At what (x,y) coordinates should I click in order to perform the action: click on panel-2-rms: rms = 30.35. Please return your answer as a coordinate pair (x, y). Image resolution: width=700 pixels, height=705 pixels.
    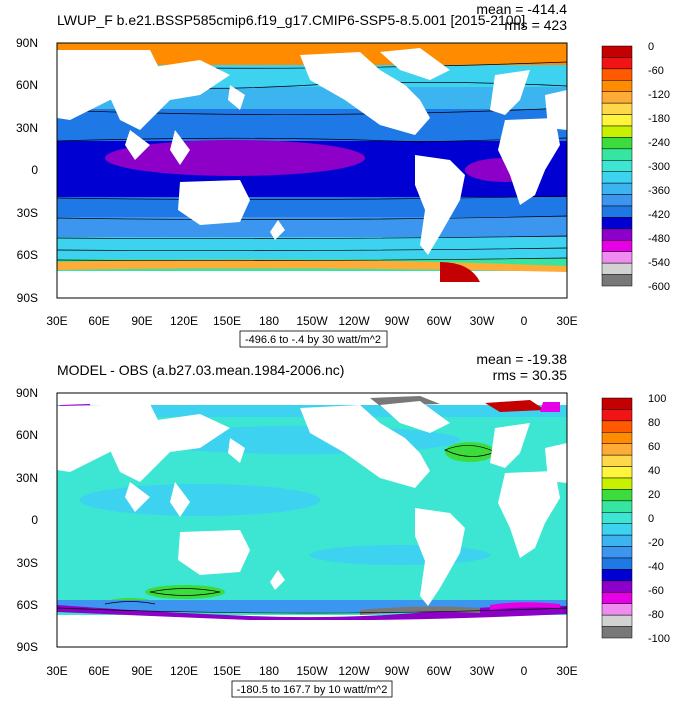
    Looking at the image, I should click on (530, 375).